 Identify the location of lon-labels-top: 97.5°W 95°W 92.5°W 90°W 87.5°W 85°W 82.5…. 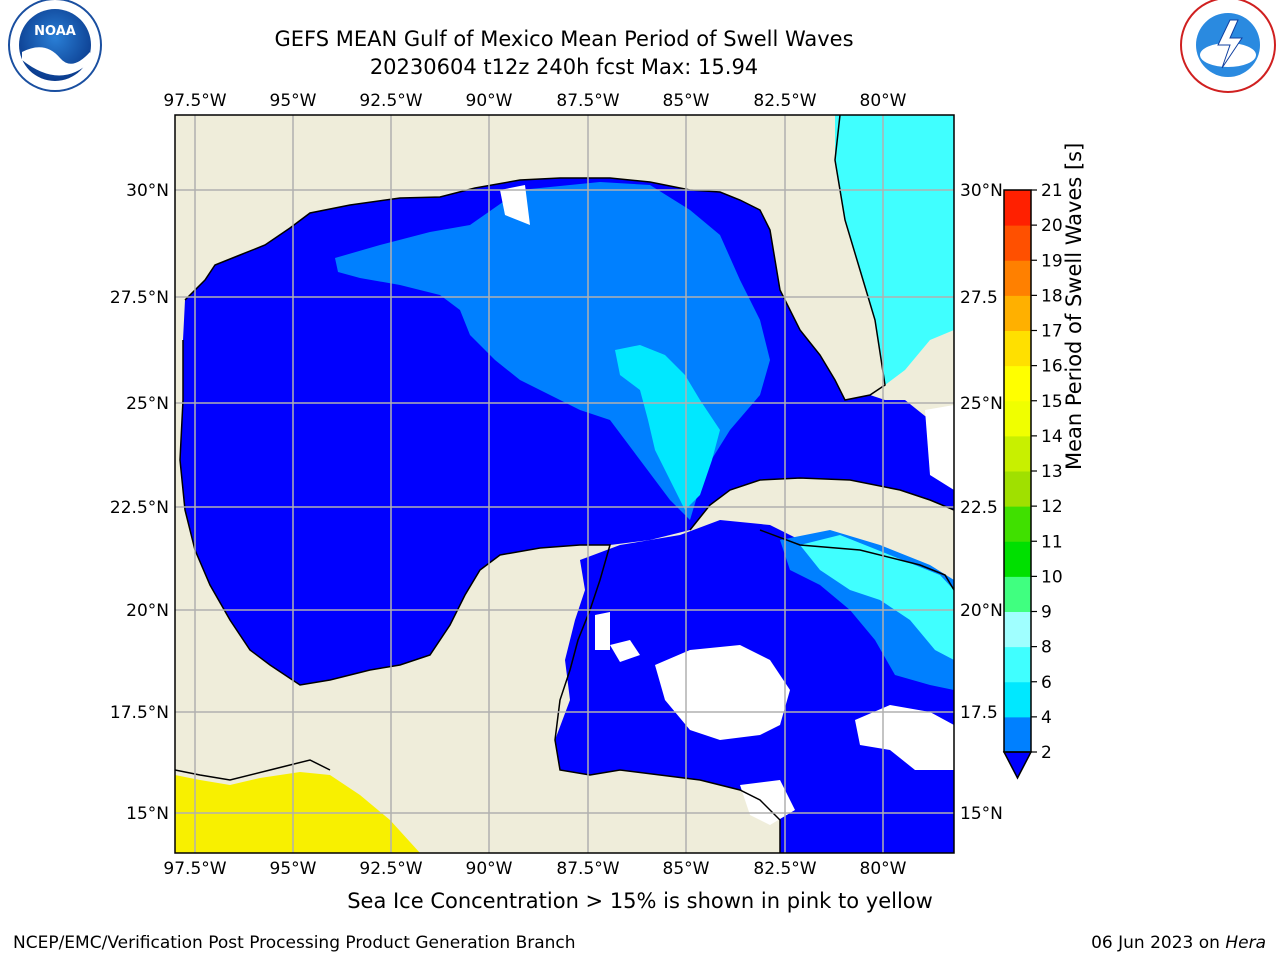
(534, 101).